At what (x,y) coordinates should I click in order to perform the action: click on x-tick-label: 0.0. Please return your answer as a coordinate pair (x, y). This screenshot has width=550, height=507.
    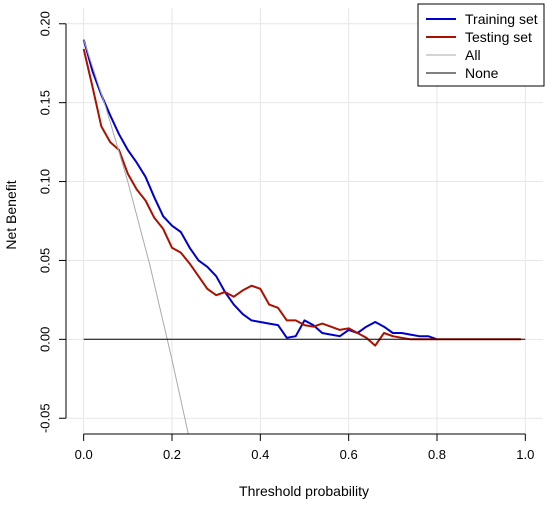
    Looking at the image, I should click on (84, 454).